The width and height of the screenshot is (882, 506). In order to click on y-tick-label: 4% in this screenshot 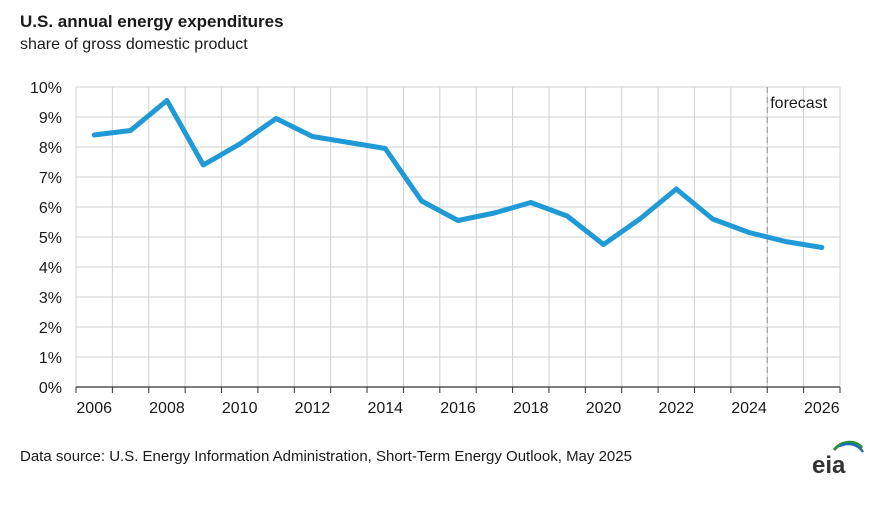, I will do `click(50, 268)`.